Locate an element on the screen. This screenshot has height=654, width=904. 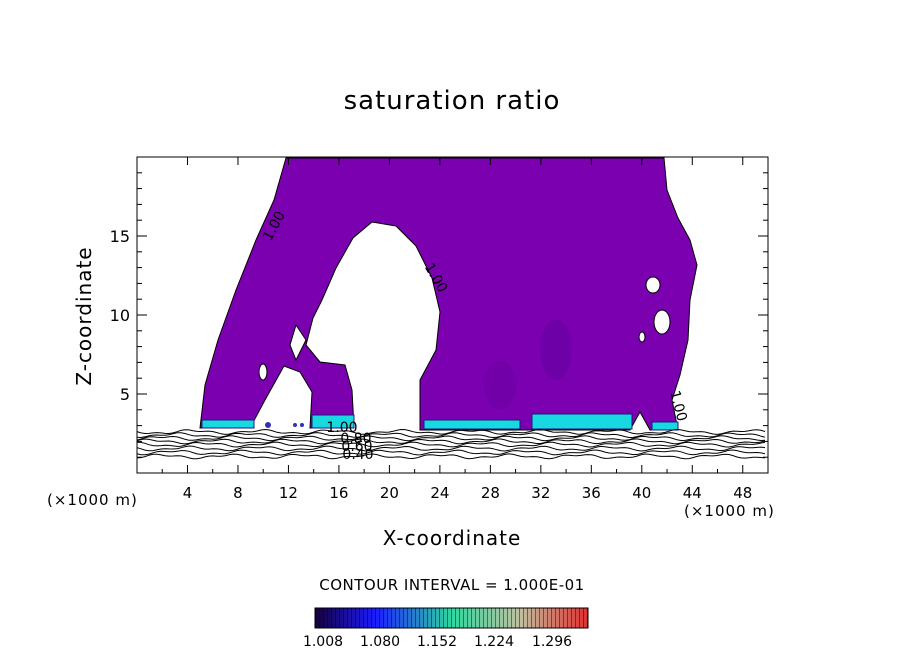
x-tick-label: 20 is located at coordinates (389, 493).